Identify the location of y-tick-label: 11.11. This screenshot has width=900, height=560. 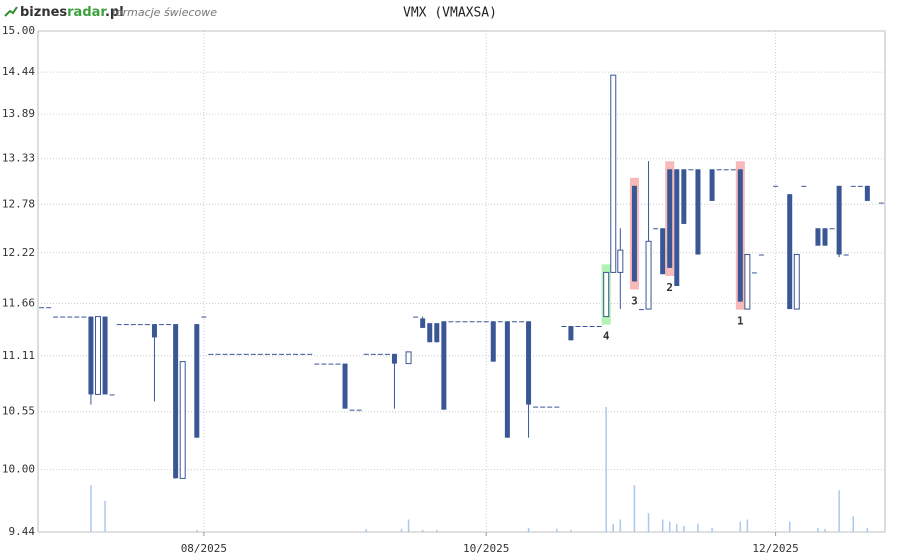
(18, 355).